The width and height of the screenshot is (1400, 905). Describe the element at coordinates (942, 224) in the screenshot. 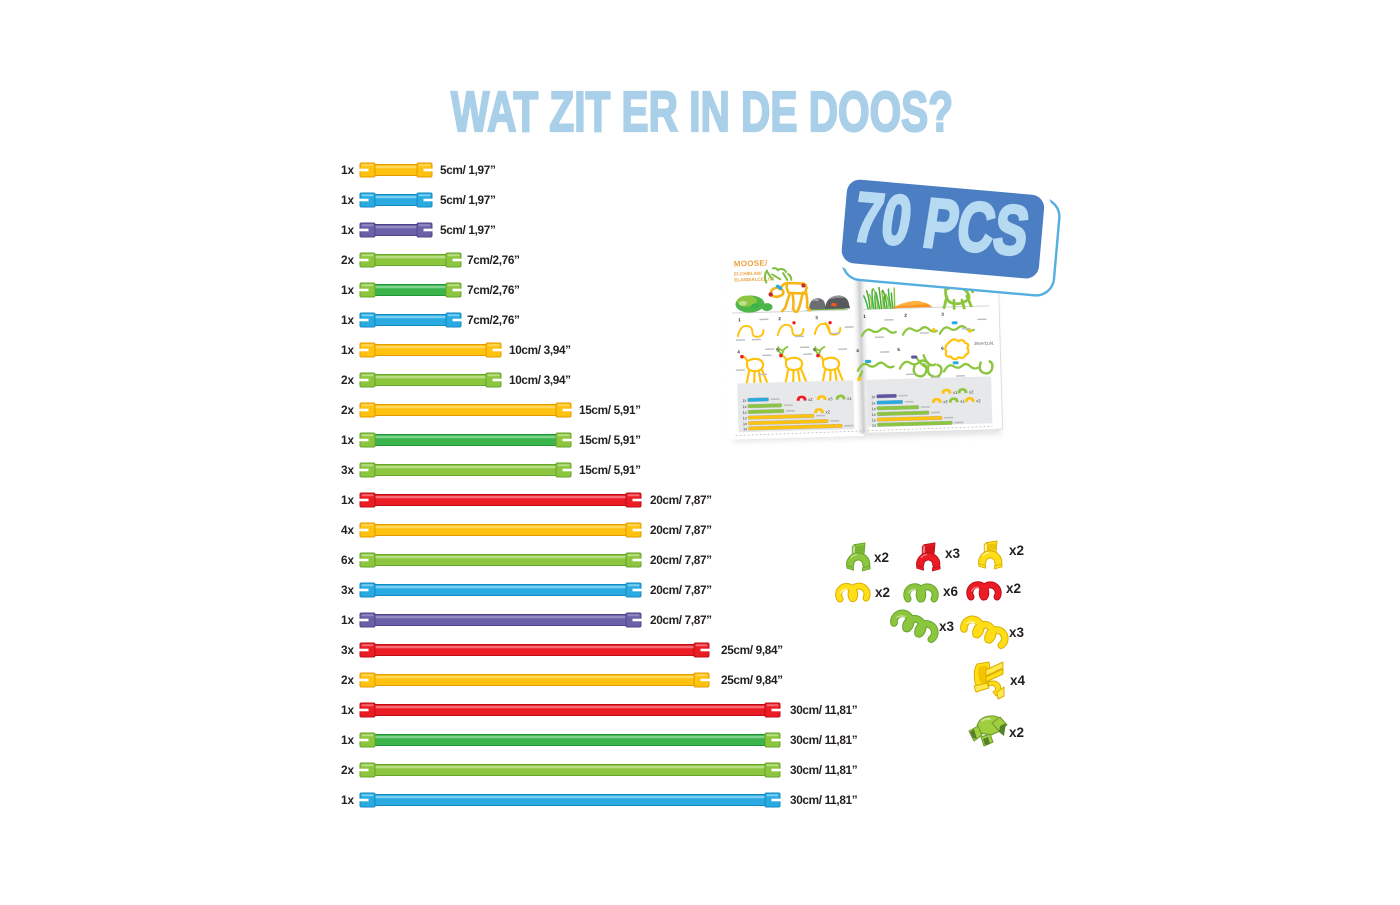

I see `svg-text: 70 PCS` at that location.